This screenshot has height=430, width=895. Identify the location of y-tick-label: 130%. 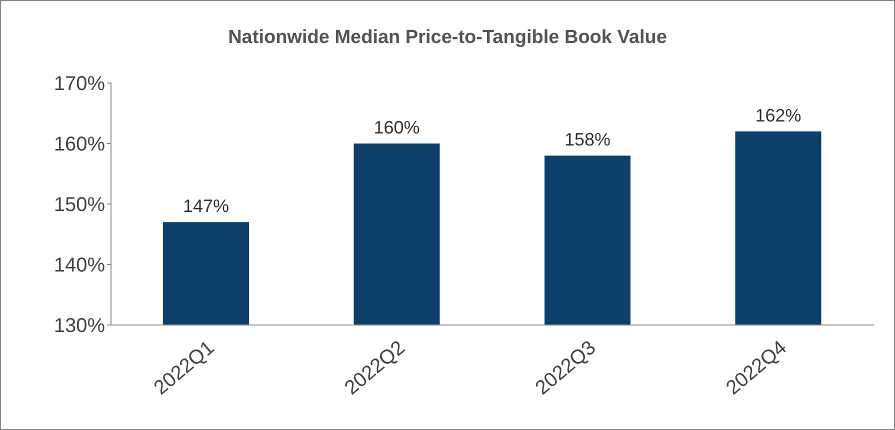
(80, 326).